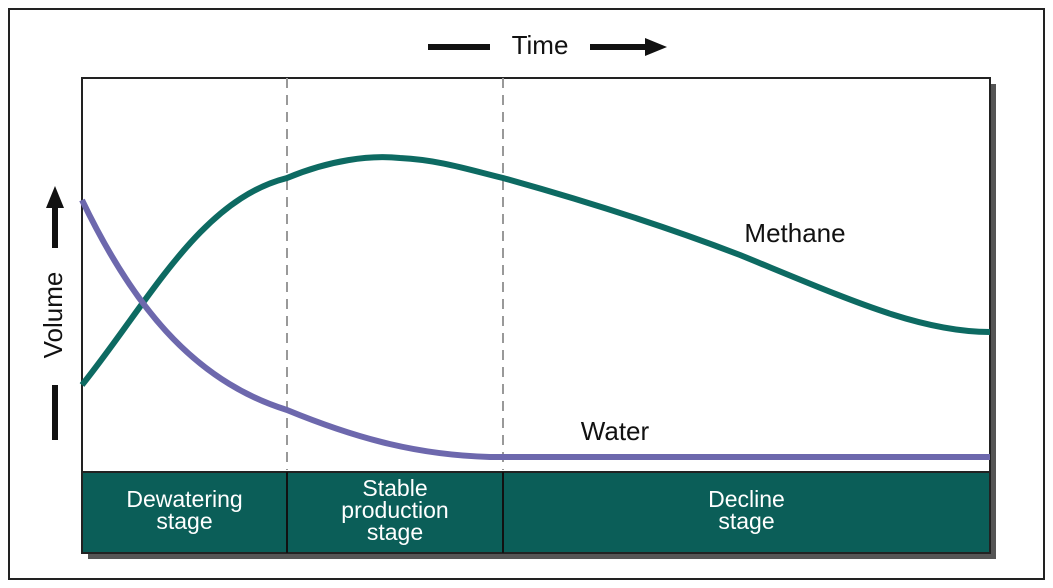 This screenshot has height=588, width=1053. Describe the element at coordinates (615, 431) in the screenshot. I see `water-label: Water` at that location.